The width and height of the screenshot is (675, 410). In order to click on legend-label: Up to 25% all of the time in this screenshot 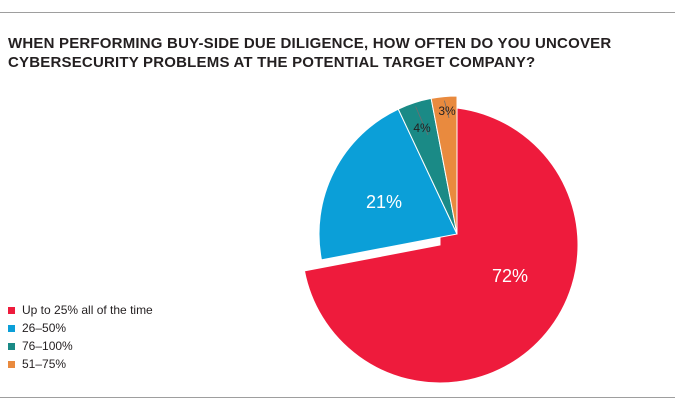, I will do `click(87, 310)`.